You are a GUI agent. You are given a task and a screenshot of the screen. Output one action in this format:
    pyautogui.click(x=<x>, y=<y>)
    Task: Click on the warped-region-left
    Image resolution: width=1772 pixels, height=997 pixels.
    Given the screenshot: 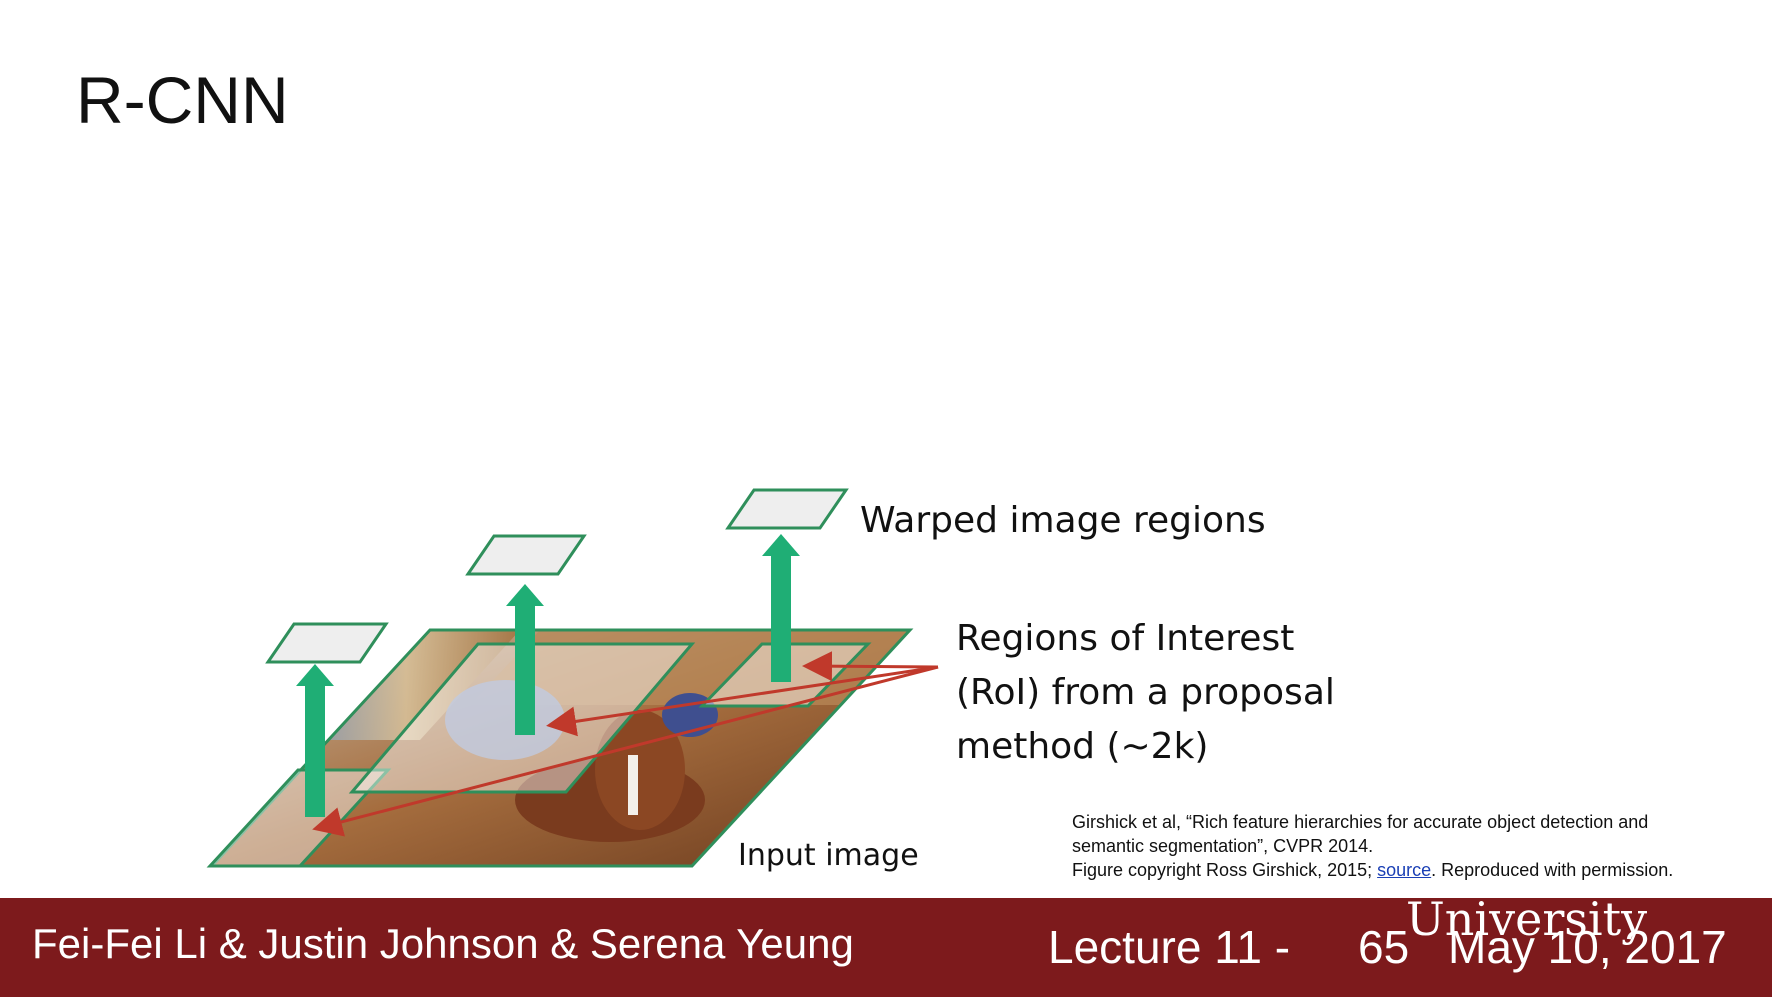 What is the action you would take?
    pyautogui.click(x=327, y=643)
    